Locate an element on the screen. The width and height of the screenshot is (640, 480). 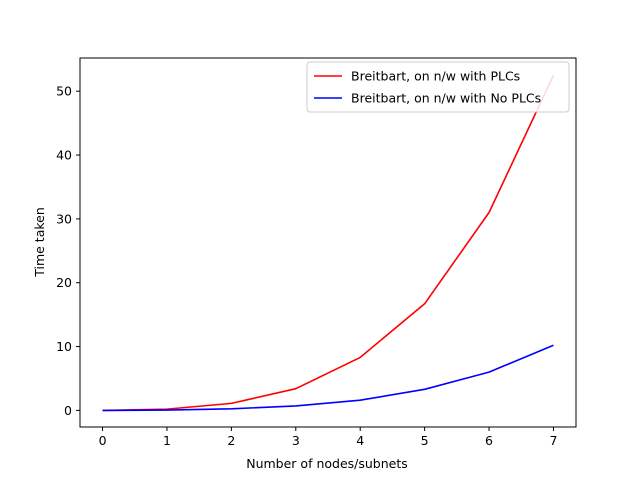
y-tick-label: 10 is located at coordinates (64, 346).